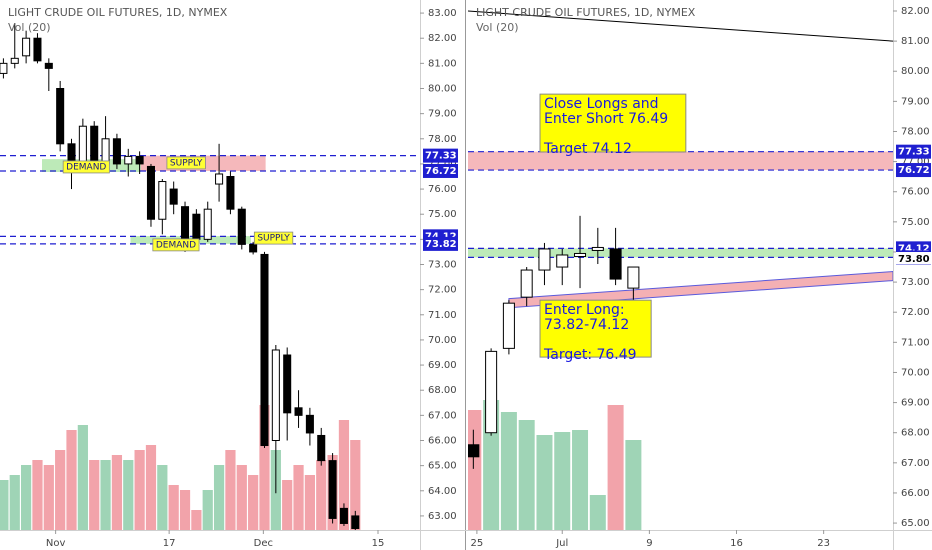 Image resolution: width=932 pixels, height=550 pixels. I want to click on price-tag-label: 76.72, so click(914, 170).